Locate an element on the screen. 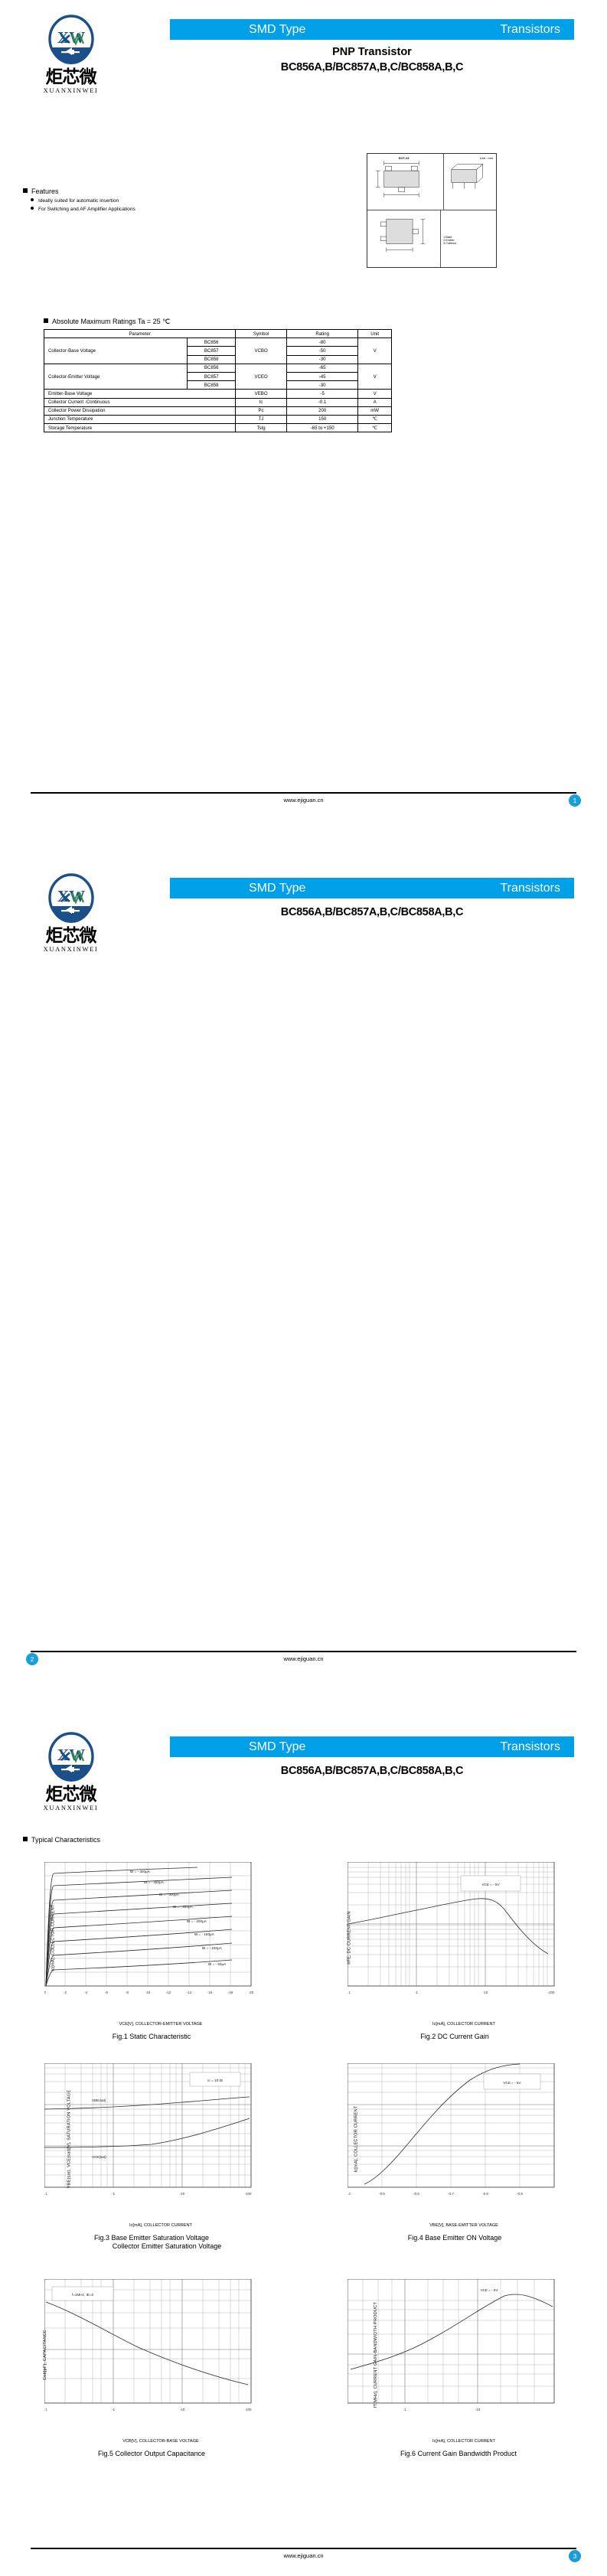 The image size is (607, 2576). figure-caption-line2: Collector Emitter Saturation Voltage is located at coordinates (167, 2246).